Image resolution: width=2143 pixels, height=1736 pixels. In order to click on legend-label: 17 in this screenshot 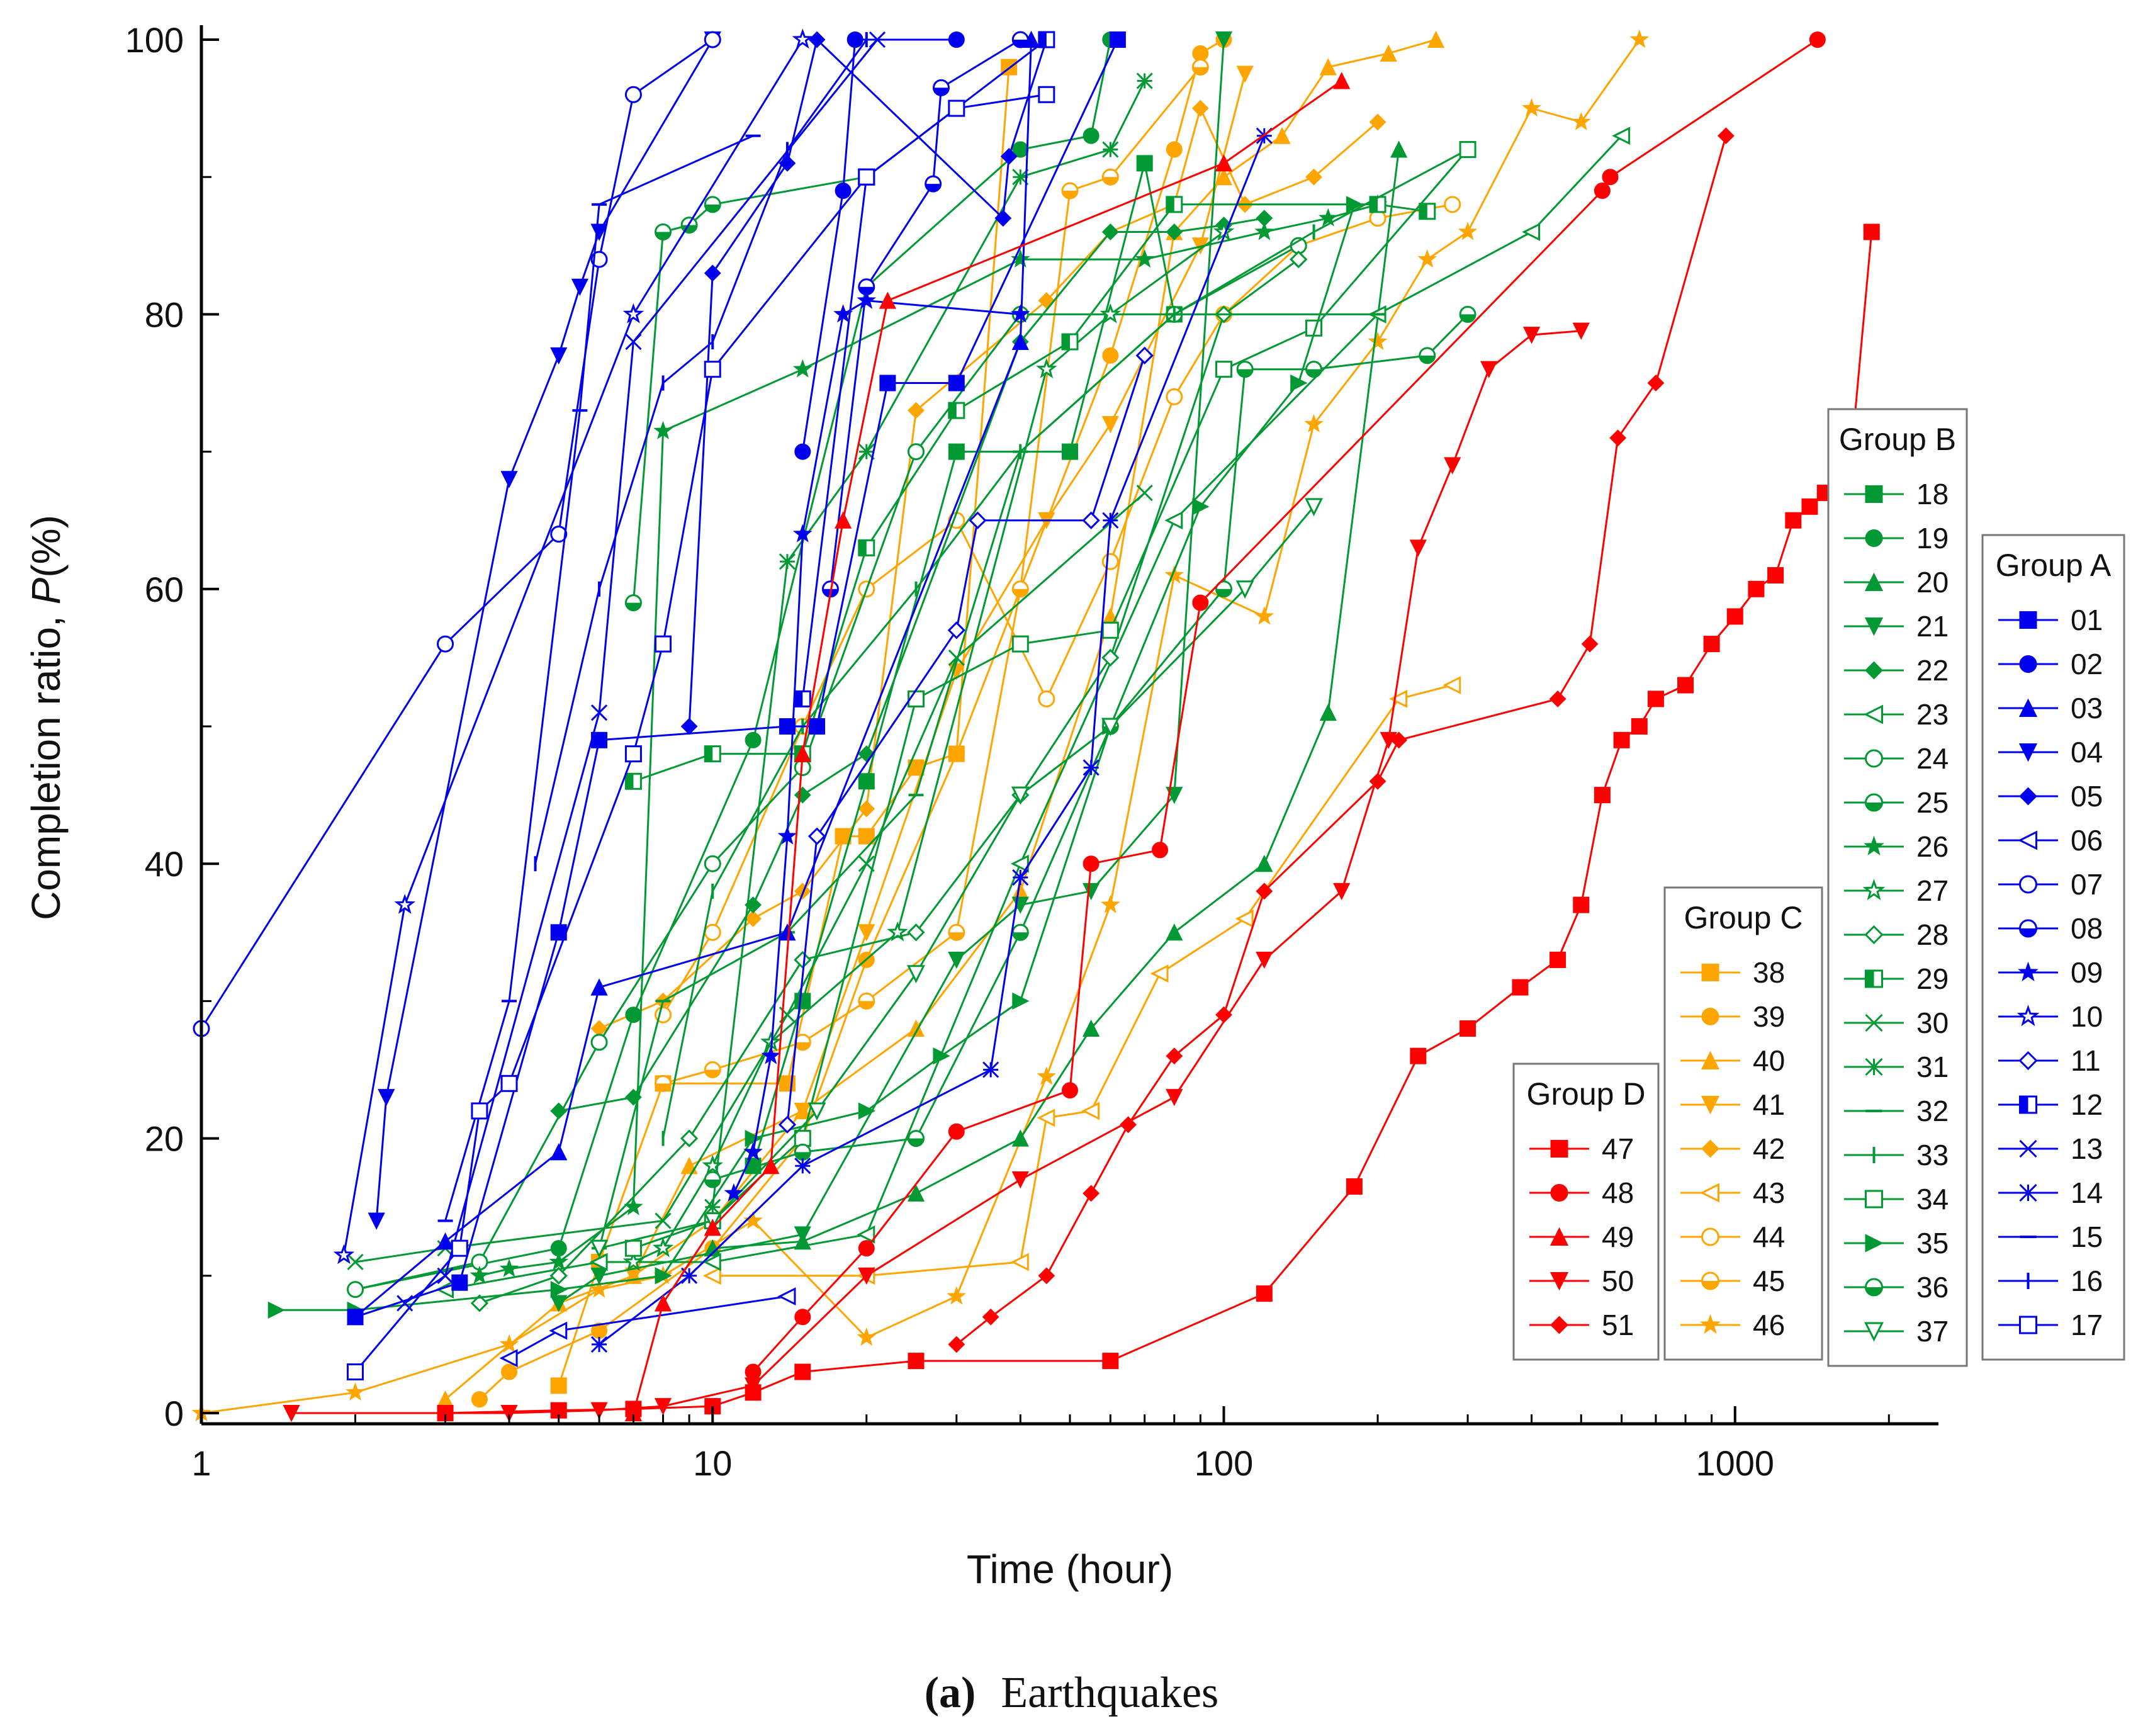, I will do `click(2087, 1325)`.